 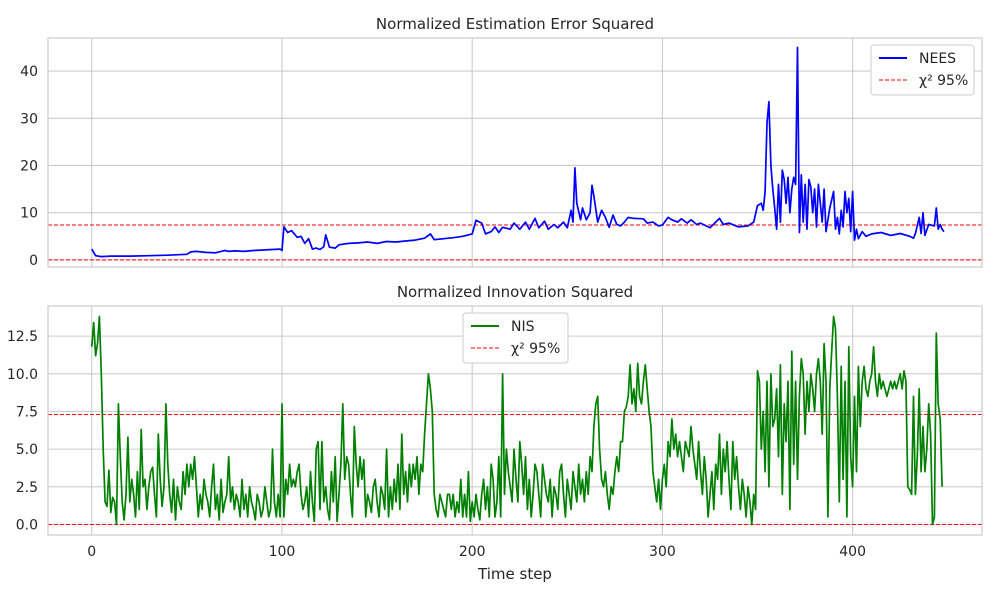 What do you see at coordinates (27, 450) in the screenshot?
I see `nis-y-tick-label: 5.0` at bounding box center [27, 450].